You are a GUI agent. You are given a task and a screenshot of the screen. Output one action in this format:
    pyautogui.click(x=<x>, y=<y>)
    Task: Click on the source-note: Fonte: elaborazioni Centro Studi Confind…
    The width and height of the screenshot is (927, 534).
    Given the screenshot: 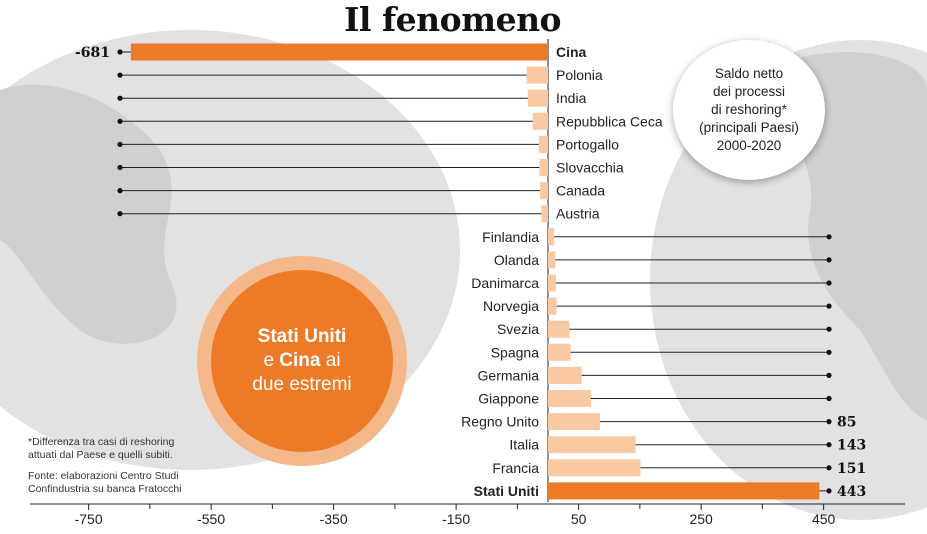 What is the action you would take?
    pyautogui.click(x=105, y=483)
    